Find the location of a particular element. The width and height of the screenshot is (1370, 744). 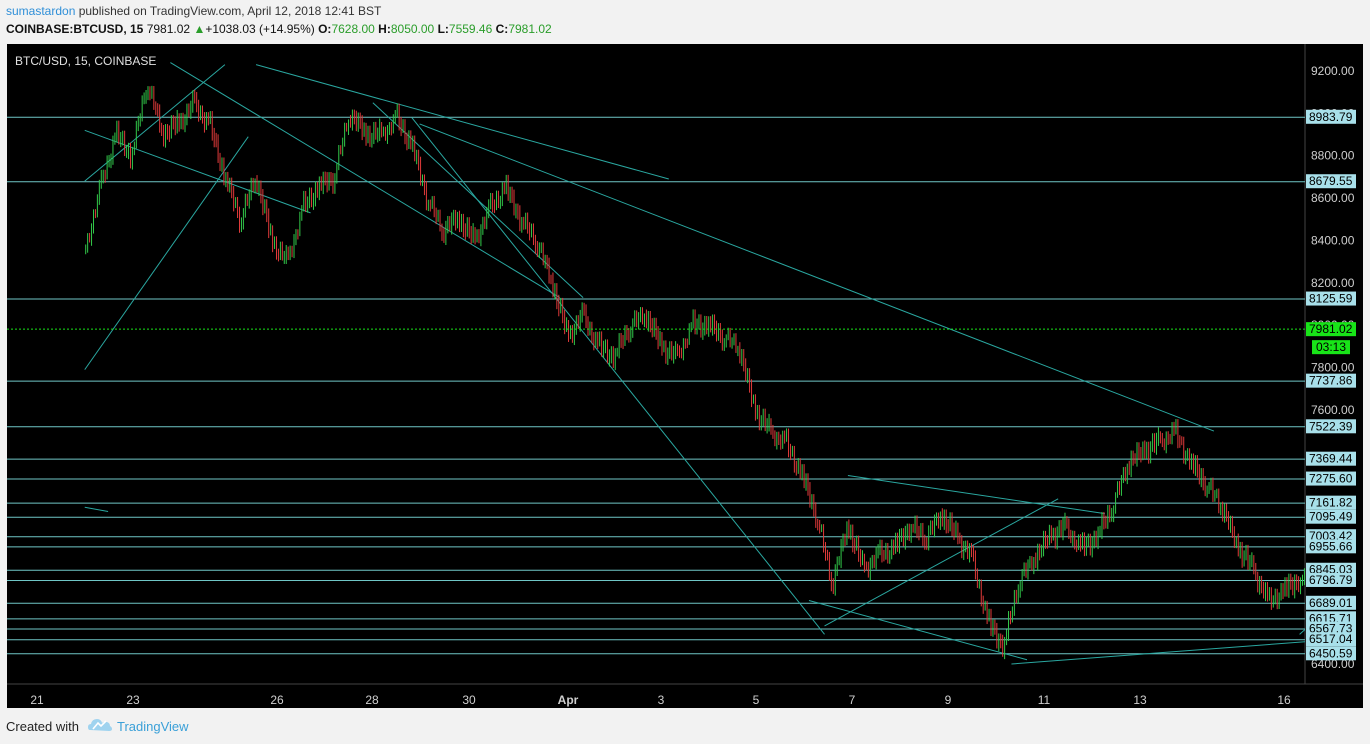

y-tick-label: 8400.00 is located at coordinates (1333, 240).